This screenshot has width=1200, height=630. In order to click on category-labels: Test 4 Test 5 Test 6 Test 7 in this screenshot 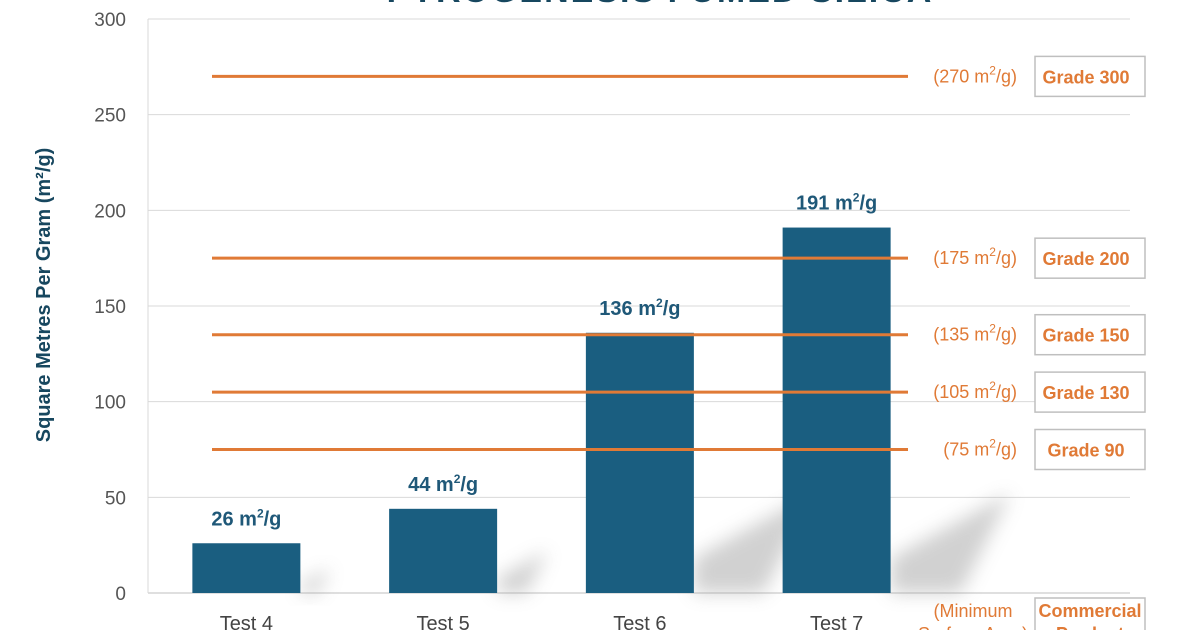, I will do `click(542, 621)`.